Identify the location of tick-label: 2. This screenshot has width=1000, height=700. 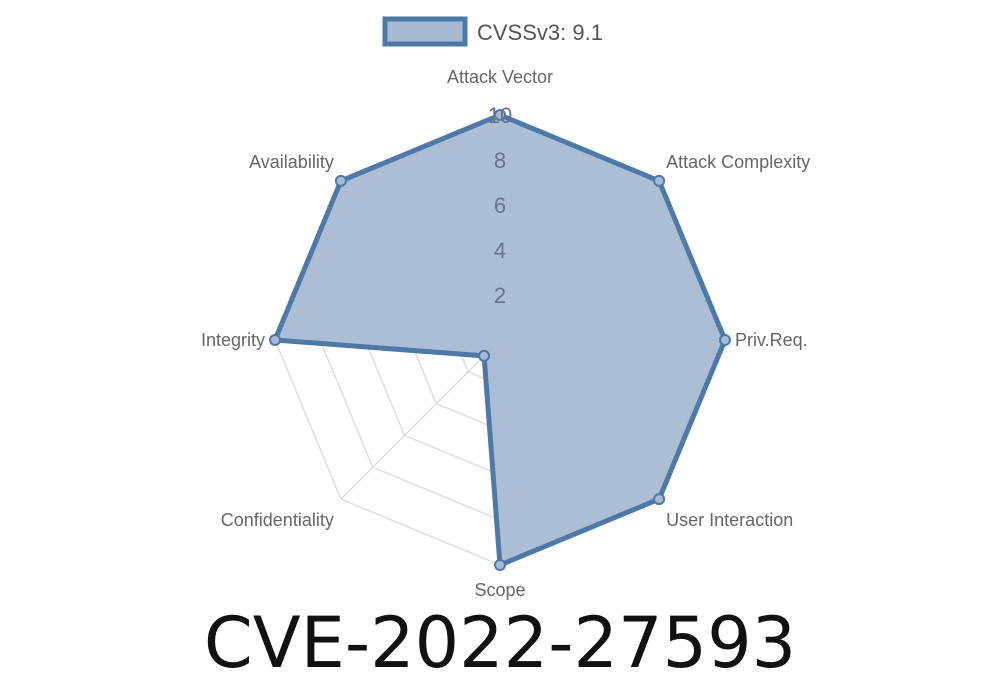
(500, 295).